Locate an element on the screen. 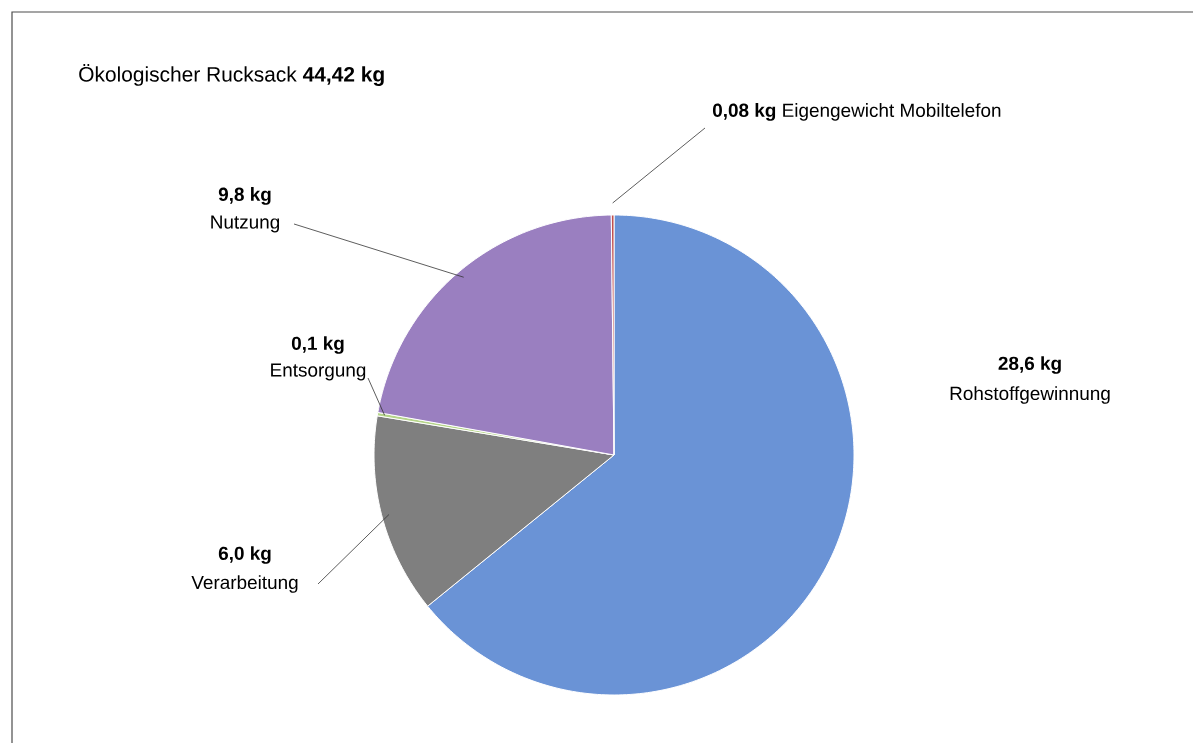 The image size is (1193, 743). data-label: 6,0 kg is located at coordinates (244, 555).